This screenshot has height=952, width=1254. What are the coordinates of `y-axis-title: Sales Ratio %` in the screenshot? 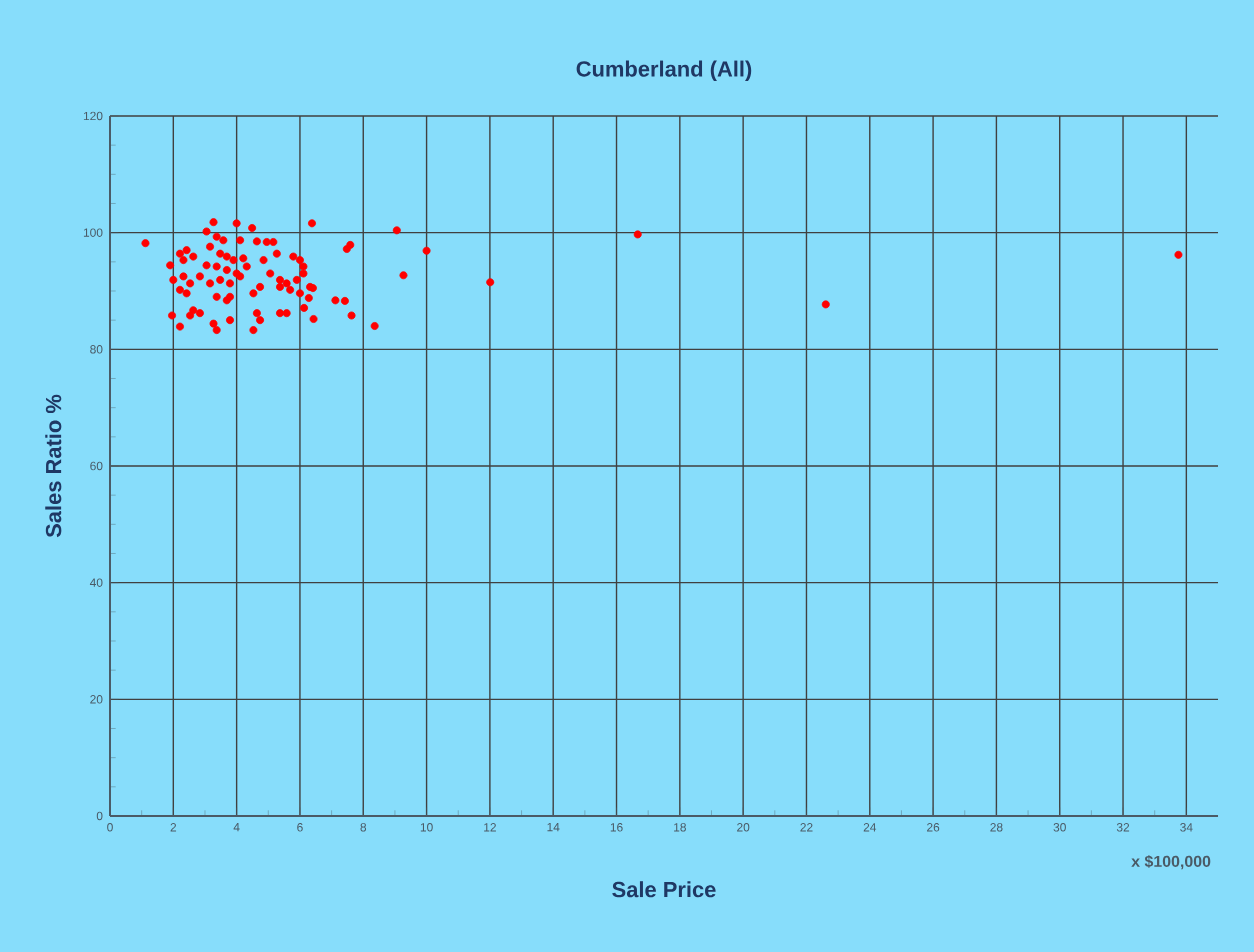 It's located at (53, 466).